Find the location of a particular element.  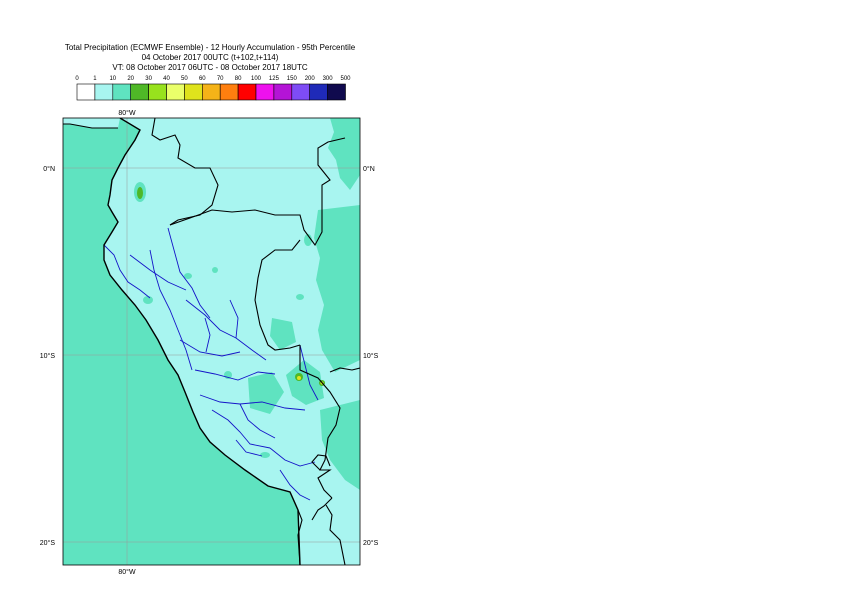

legend-threshold-11: 125 is located at coordinates (274, 79).